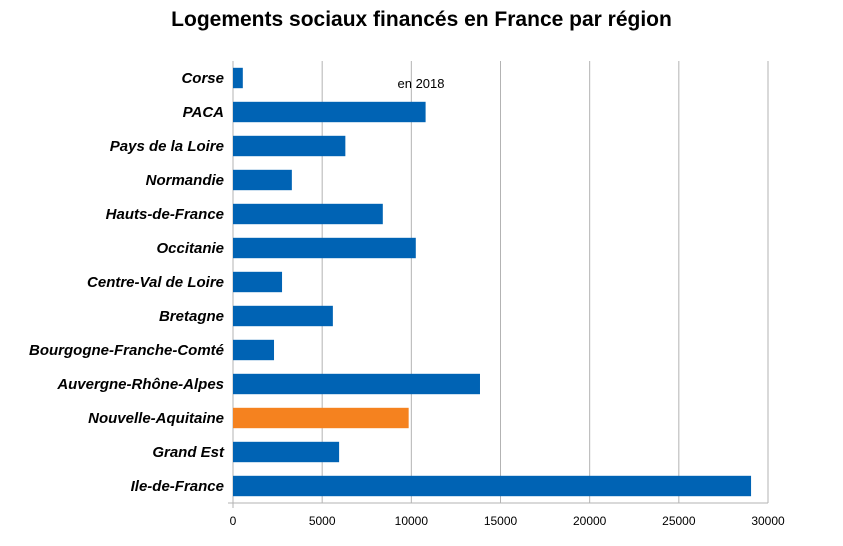  What do you see at coordinates (191, 316) in the screenshot?
I see `category-label: Bretagne` at bounding box center [191, 316].